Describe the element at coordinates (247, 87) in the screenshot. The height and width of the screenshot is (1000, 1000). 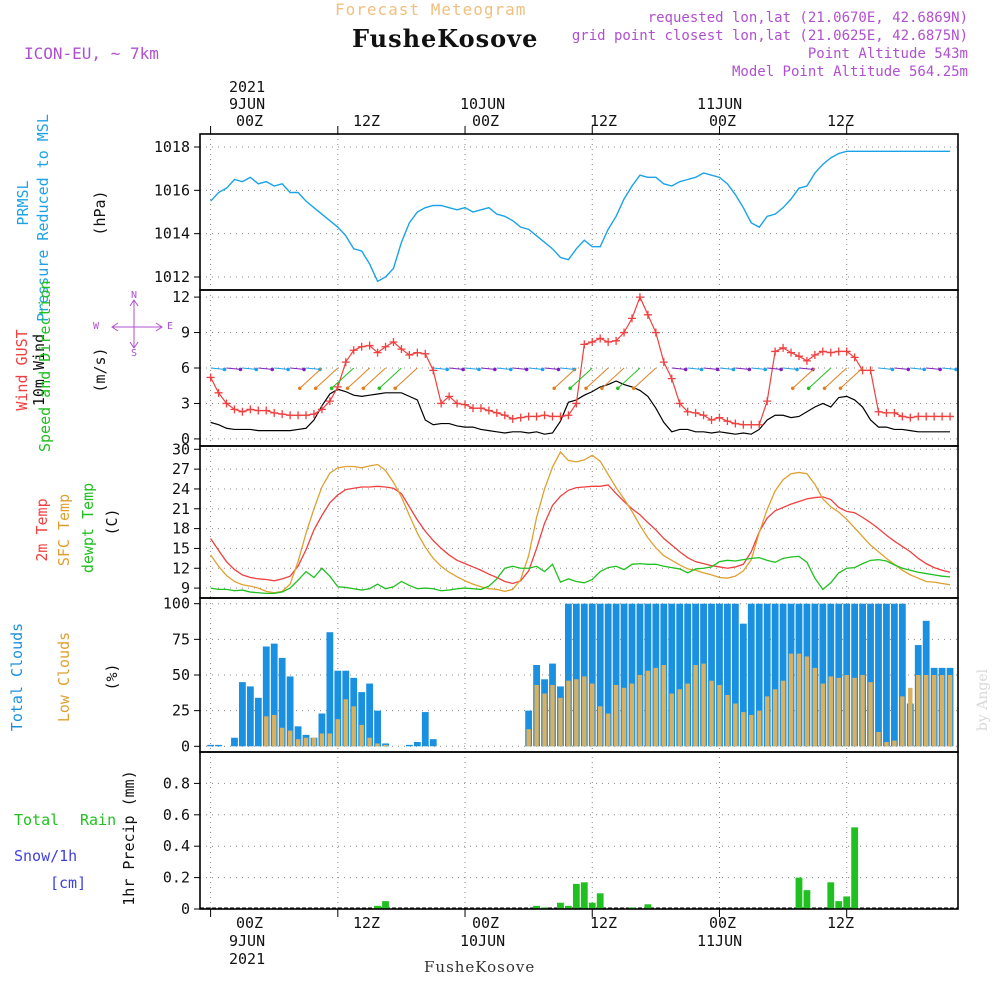
I see `top-year: 2021` at that location.